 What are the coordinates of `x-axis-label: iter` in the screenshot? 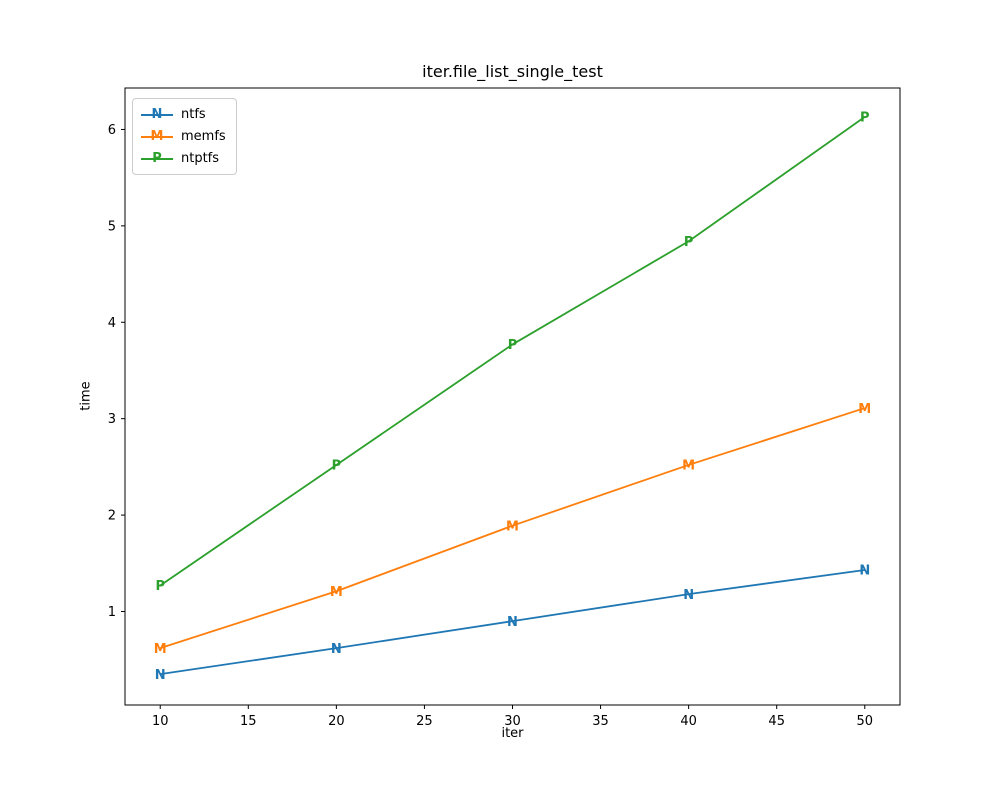 It's located at (512, 733).